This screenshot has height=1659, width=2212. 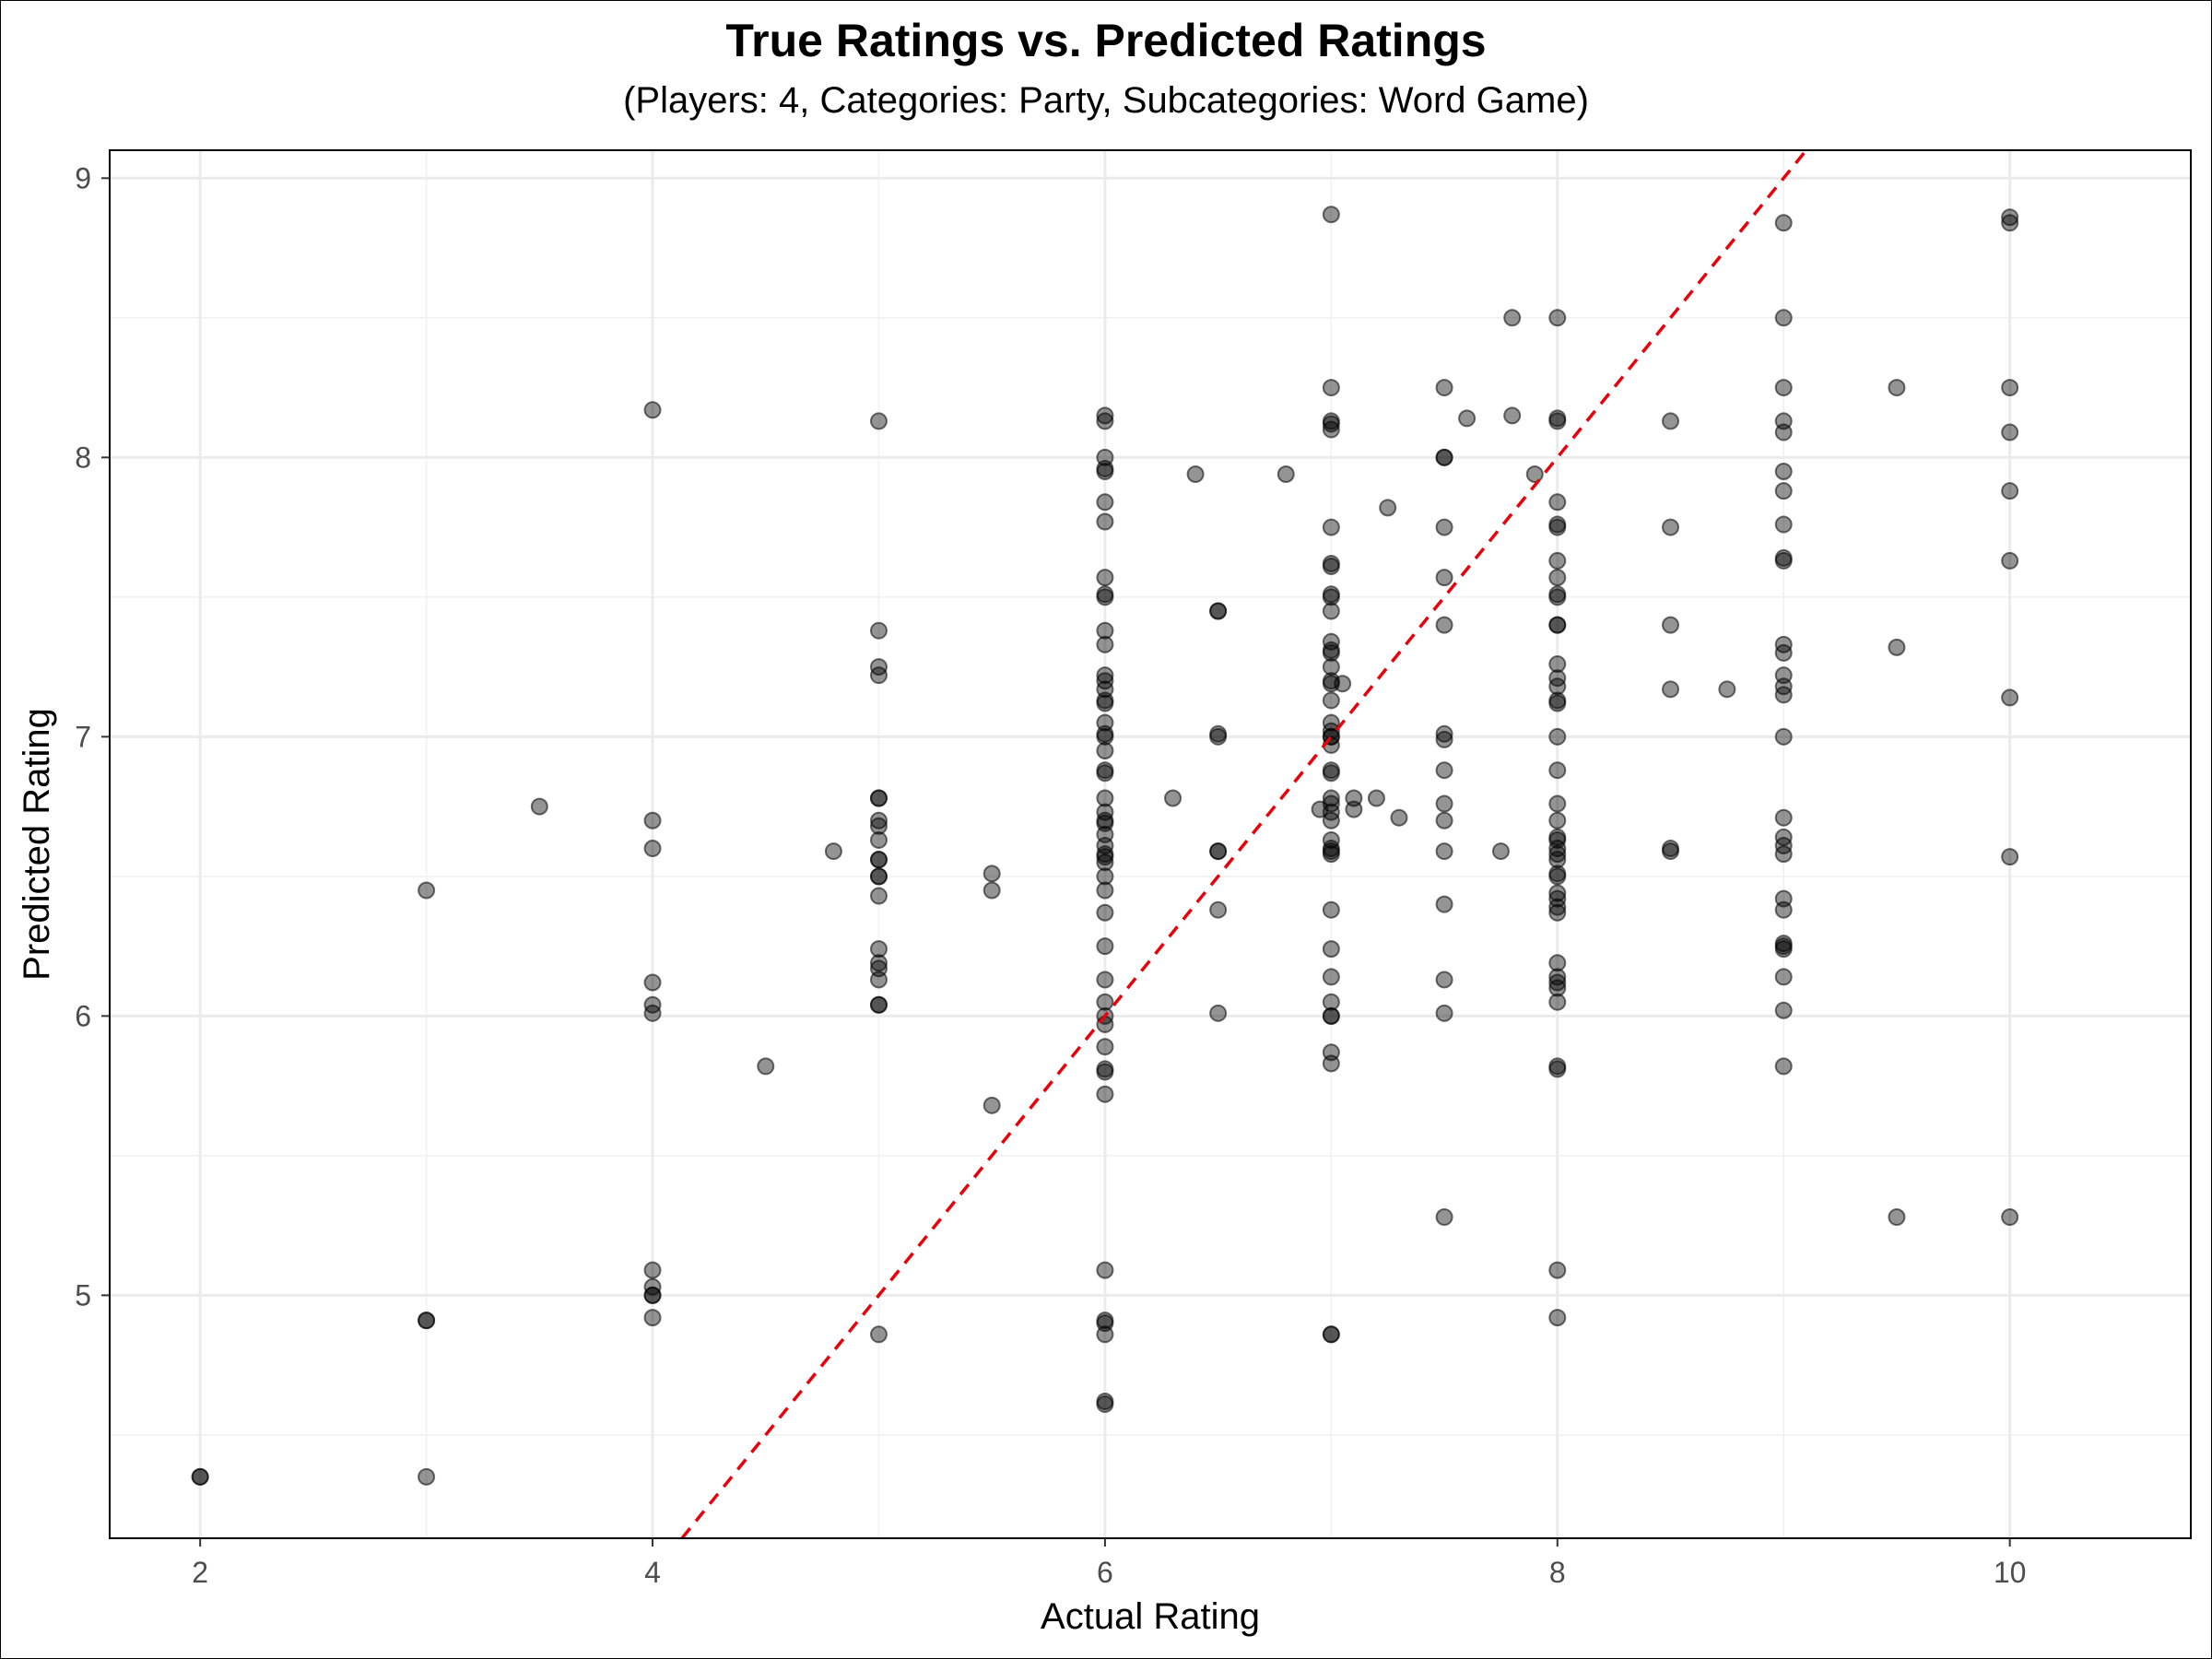 I want to click on x-tick-label: 8, so click(x=1557, y=1572).